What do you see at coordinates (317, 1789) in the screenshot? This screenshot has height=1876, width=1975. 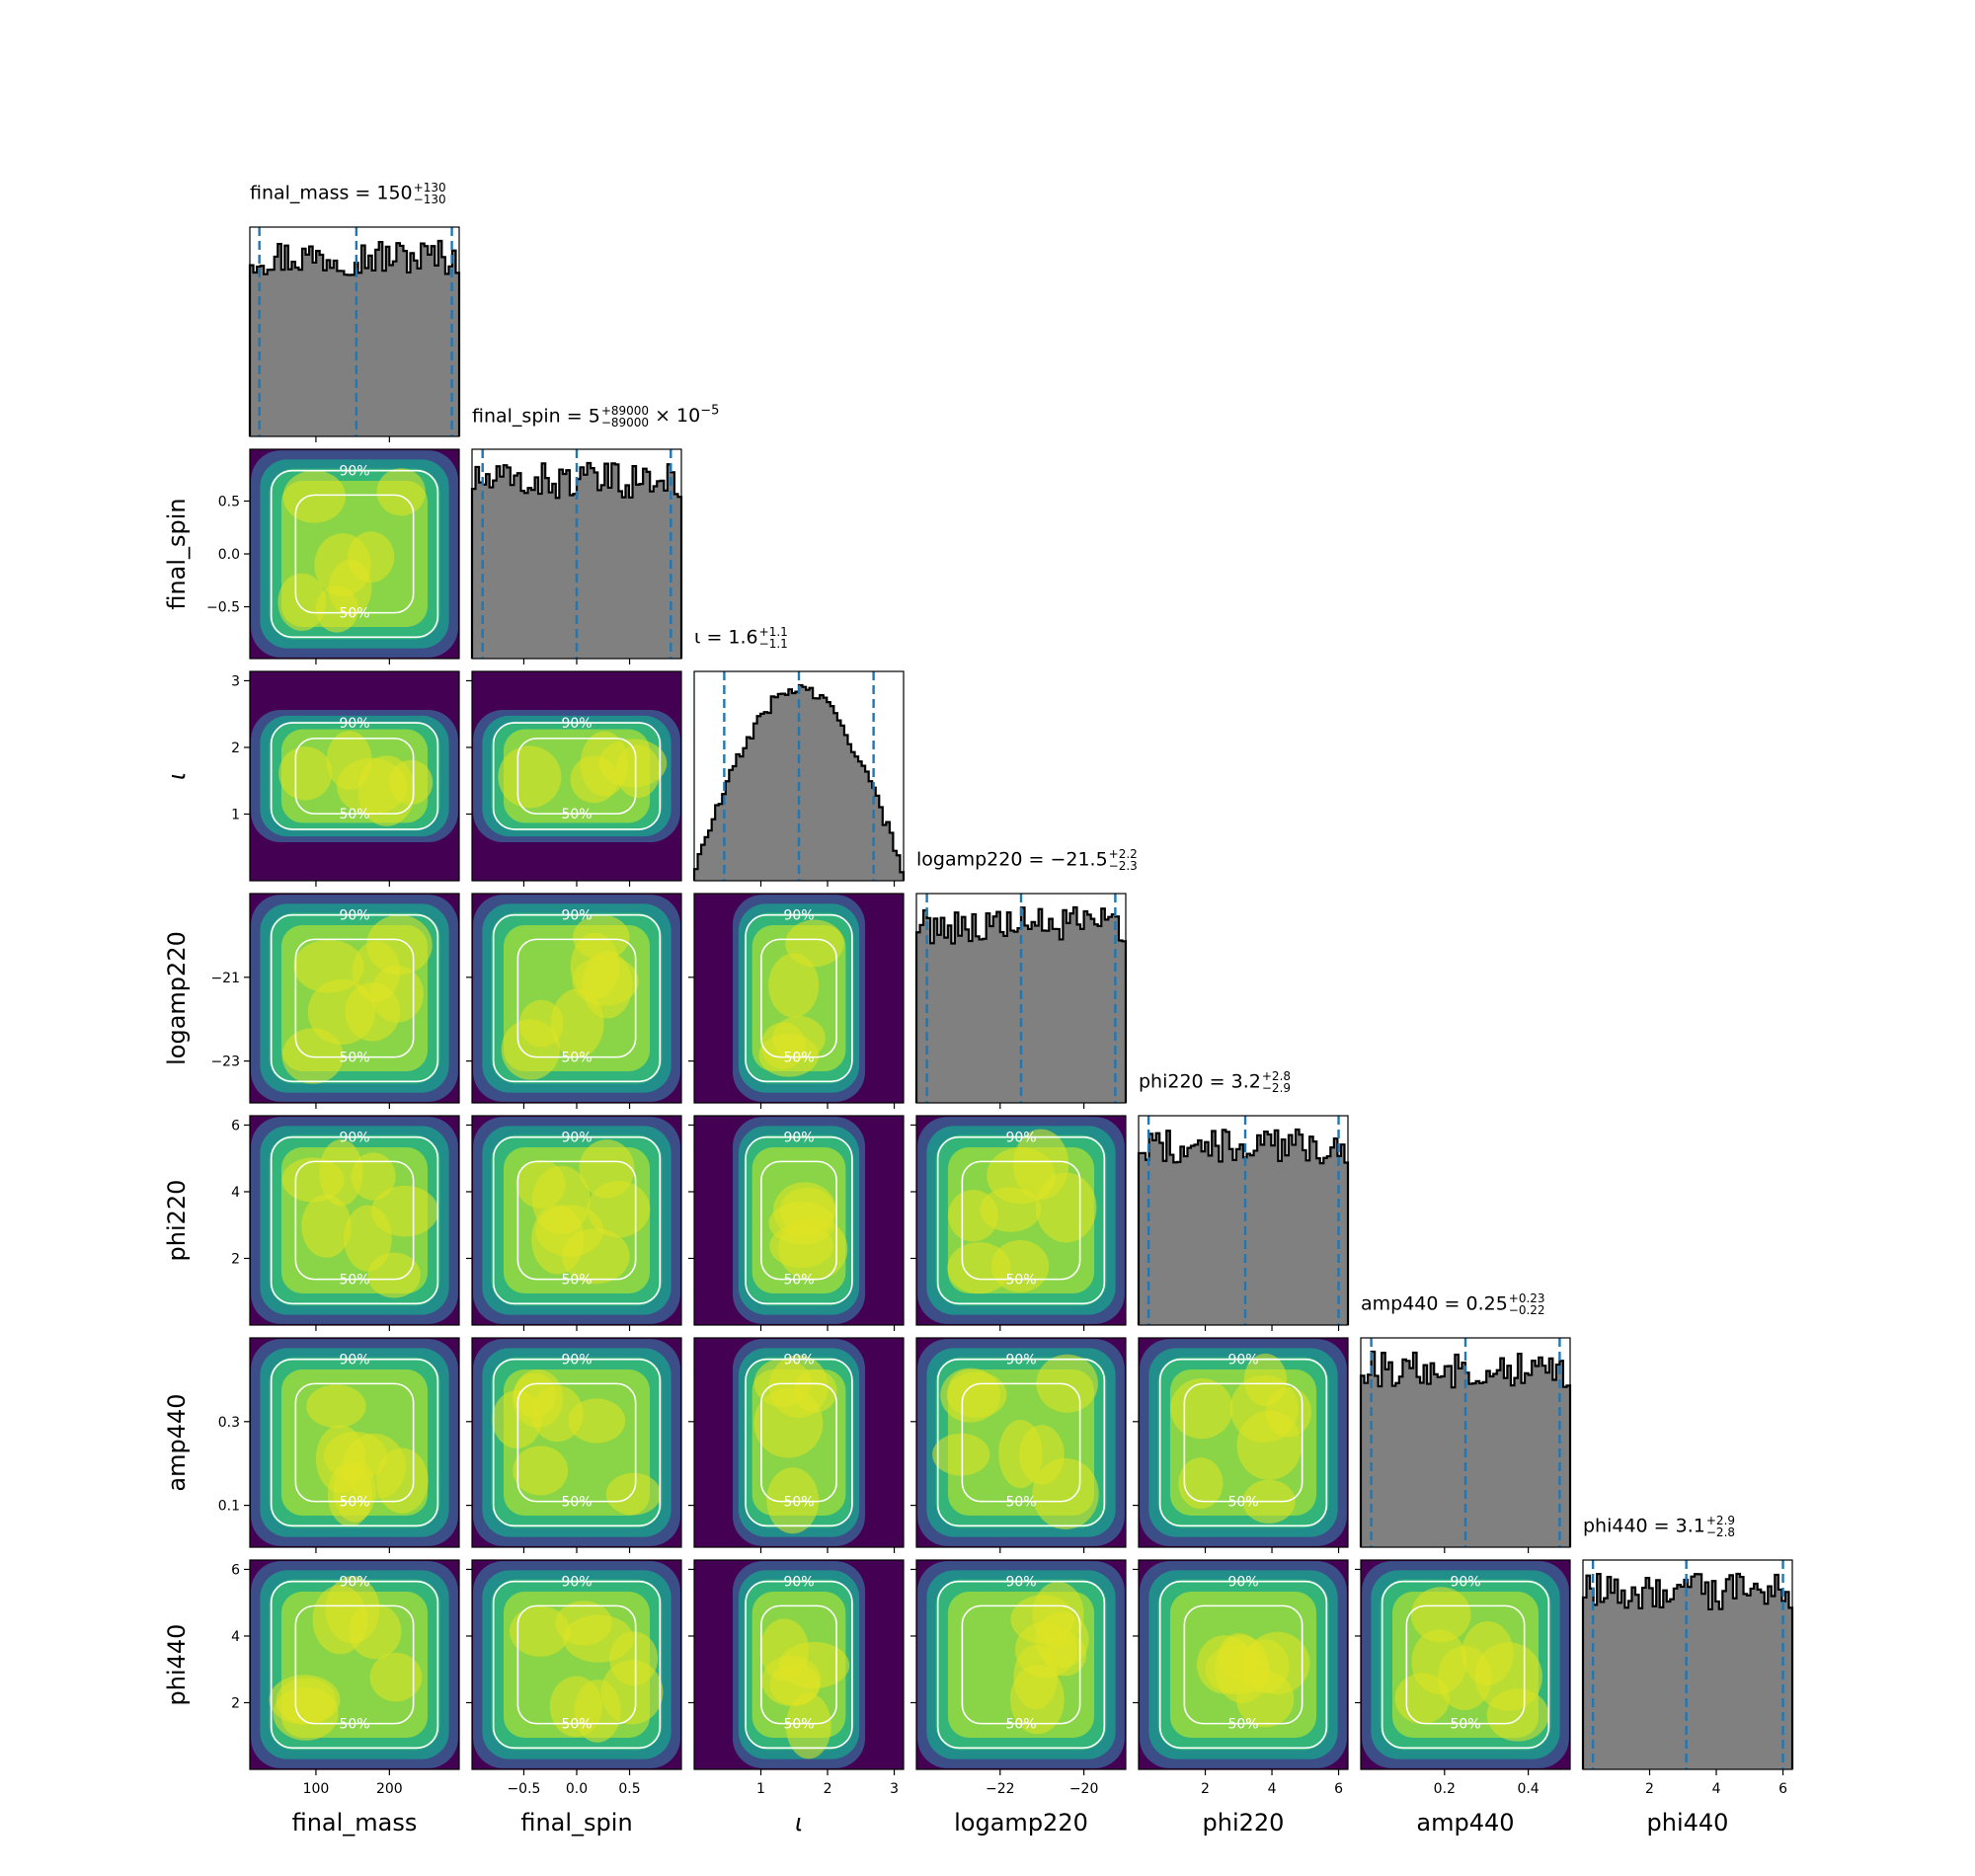 I see `x-tick-label: 100` at bounding box center [317, 1789].